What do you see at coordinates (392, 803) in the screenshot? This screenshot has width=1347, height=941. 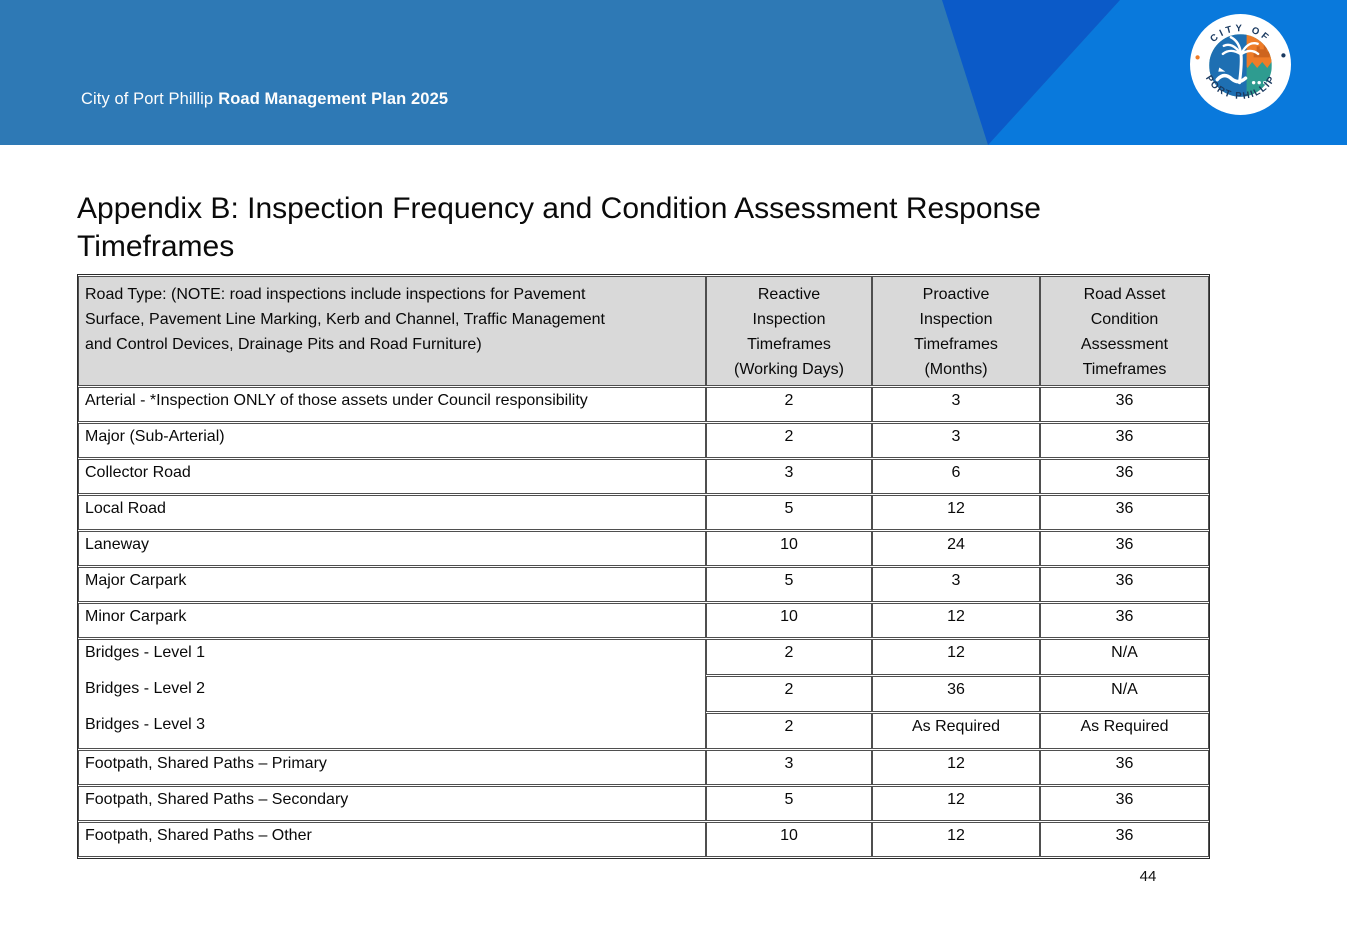 I see `cell-road-type: Footpath, Shared Paths – Secondary` at bounding box center [392, 803].